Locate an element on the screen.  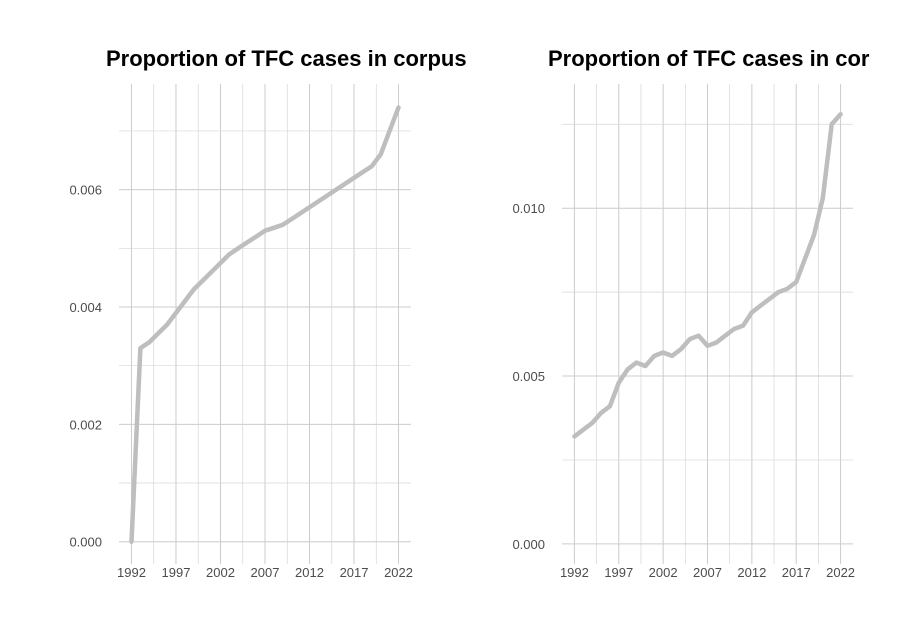
y-tick-label: 0.002 is located at coordinates (85, 424).